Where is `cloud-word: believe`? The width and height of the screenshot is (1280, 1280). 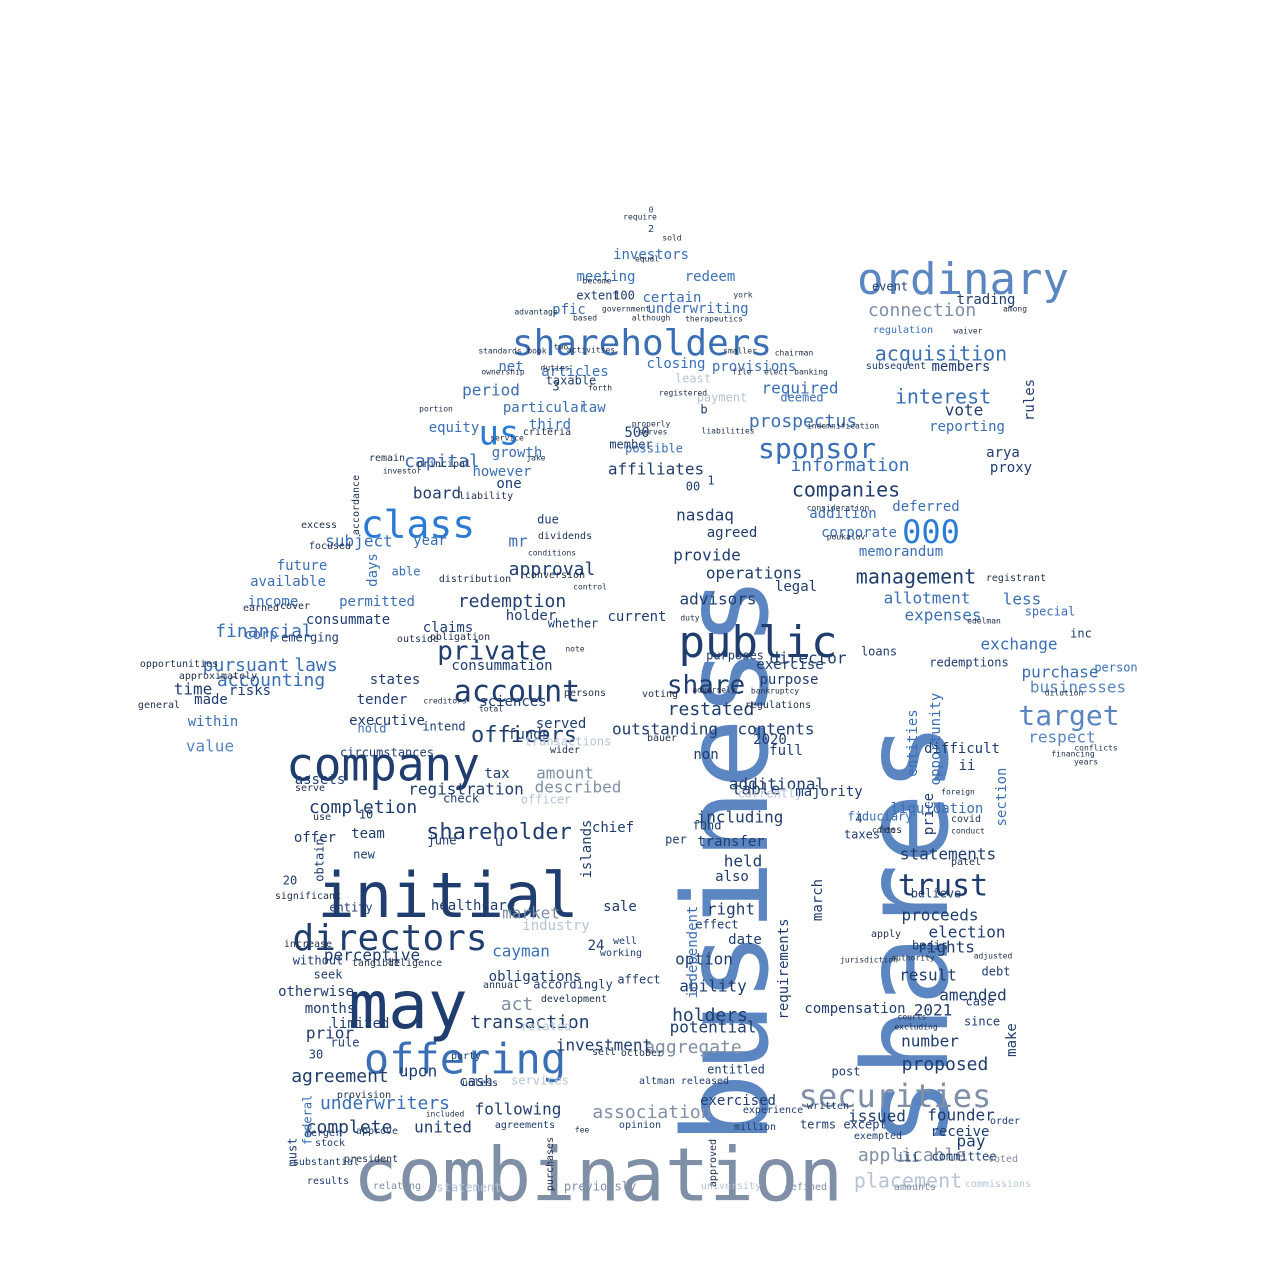 cloud-word: believe is located at coordinates (936, 894).